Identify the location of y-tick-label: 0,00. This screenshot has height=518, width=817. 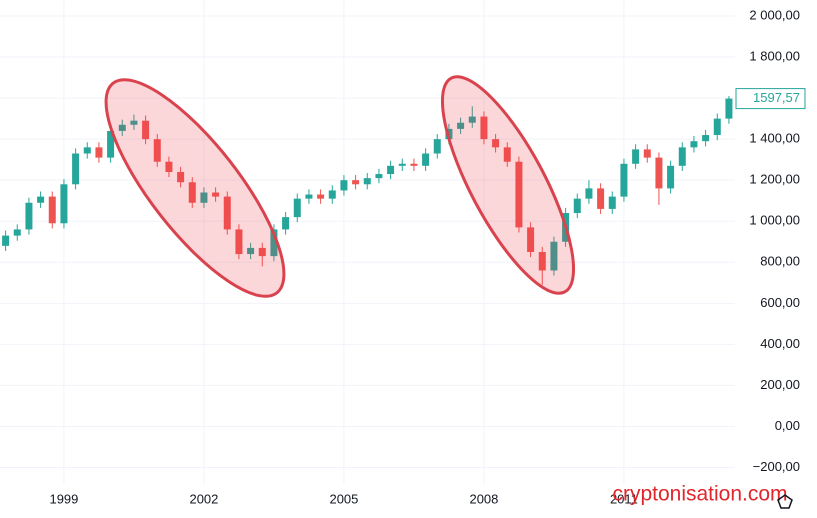
(787, 425).